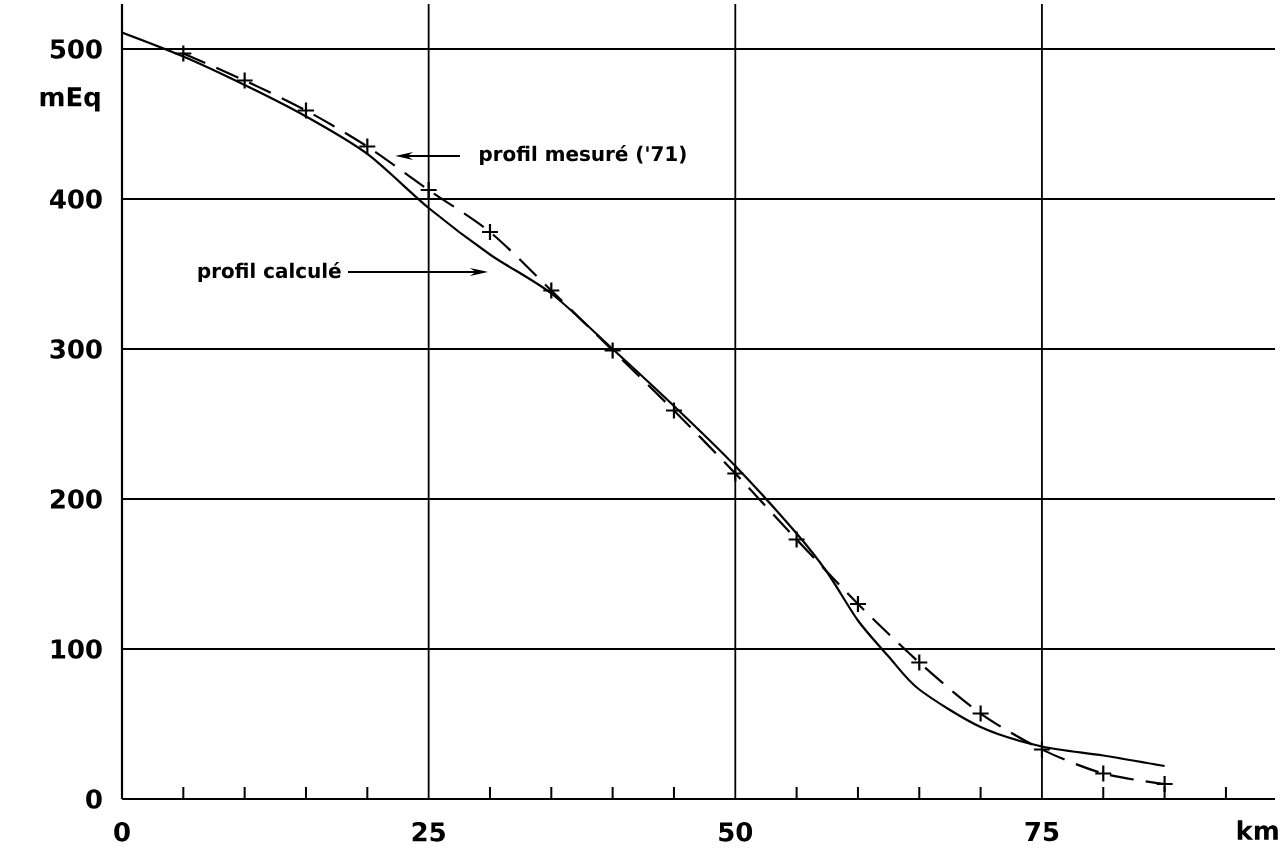 Image resolution: width=1282 pixels, height=855 pixels. Describe the element at coordinates (76, 199) in the screenshot. I see `y-tick-label: 400` at that location.